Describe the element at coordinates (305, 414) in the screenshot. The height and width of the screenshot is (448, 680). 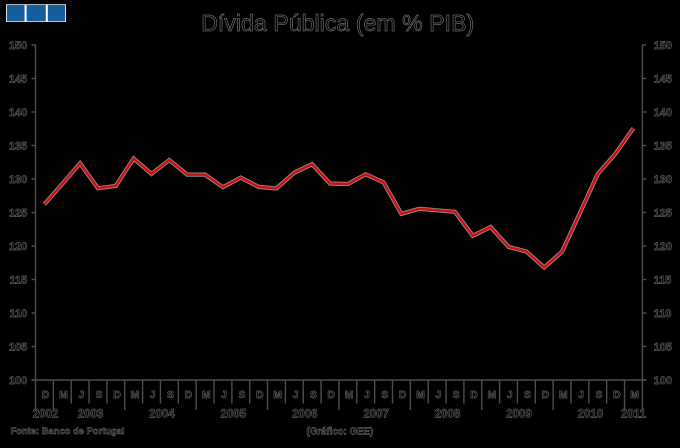
I see `svg-text: 2006` at that location.